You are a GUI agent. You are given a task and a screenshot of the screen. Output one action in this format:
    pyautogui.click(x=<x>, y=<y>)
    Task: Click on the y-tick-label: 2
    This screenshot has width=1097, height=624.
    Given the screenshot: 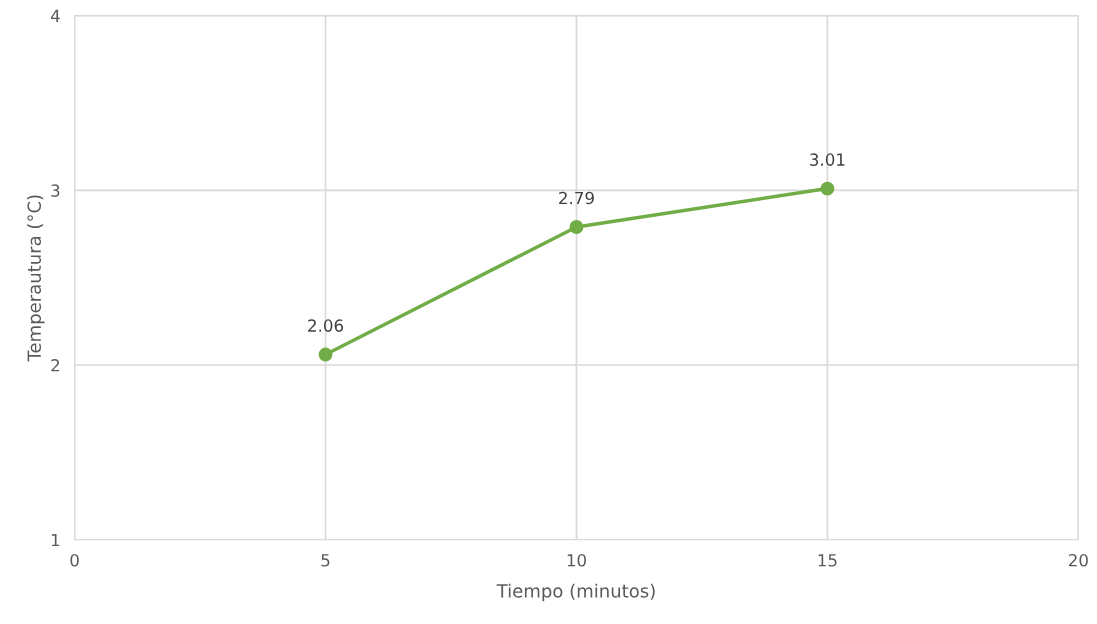 What is the action you would take?
    pyautogui.click(x=55, y=365)
    